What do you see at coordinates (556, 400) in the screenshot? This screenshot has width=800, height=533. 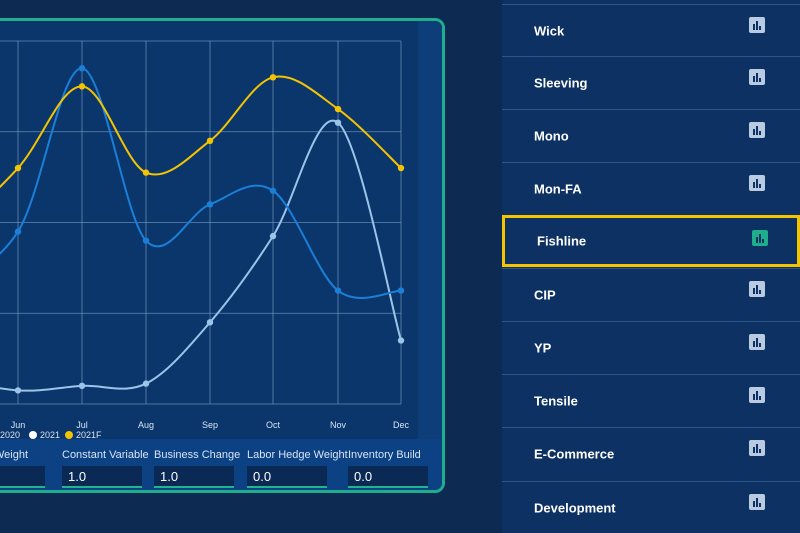 I see `sidebar-item-label: Tensile` at bounding box center [556, 400].